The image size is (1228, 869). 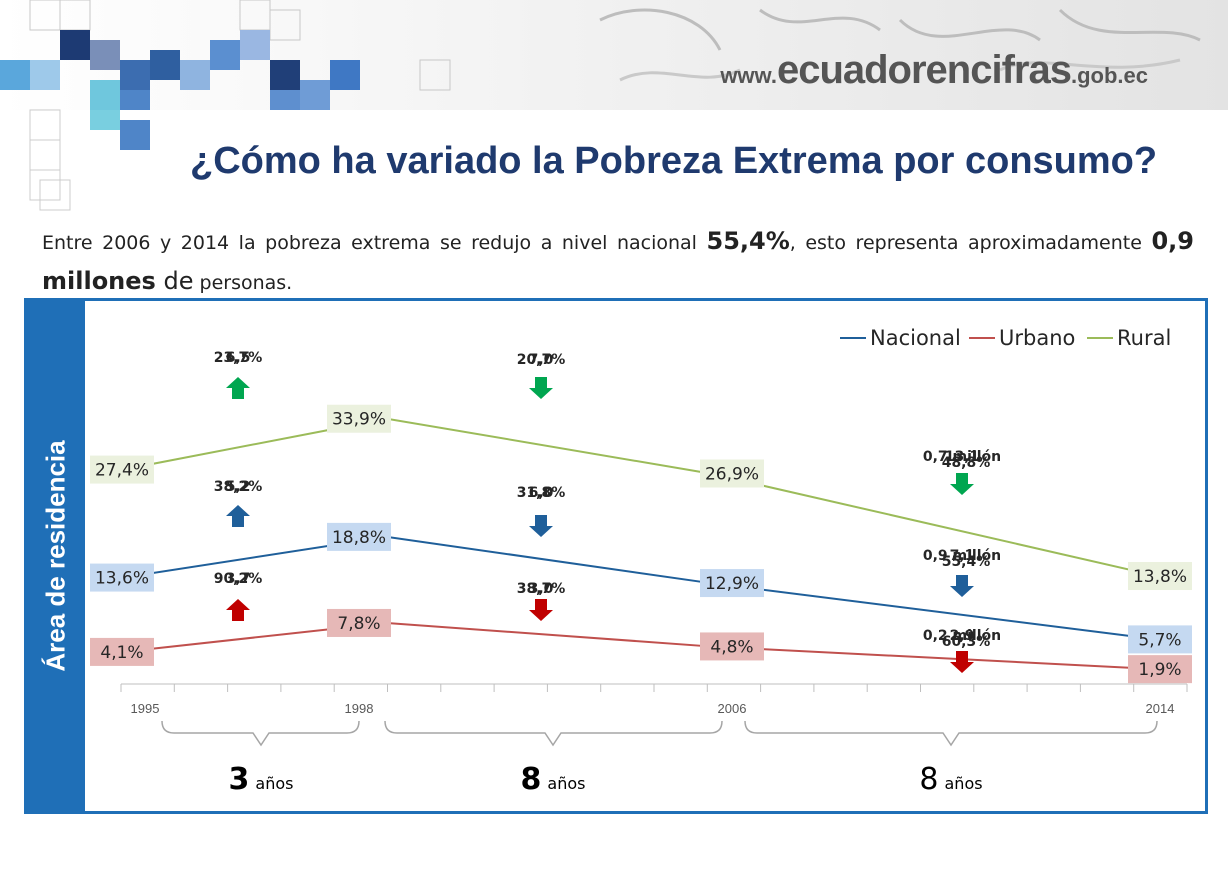 I want to click on period-label: 3 años, so click(x=261, y=779).